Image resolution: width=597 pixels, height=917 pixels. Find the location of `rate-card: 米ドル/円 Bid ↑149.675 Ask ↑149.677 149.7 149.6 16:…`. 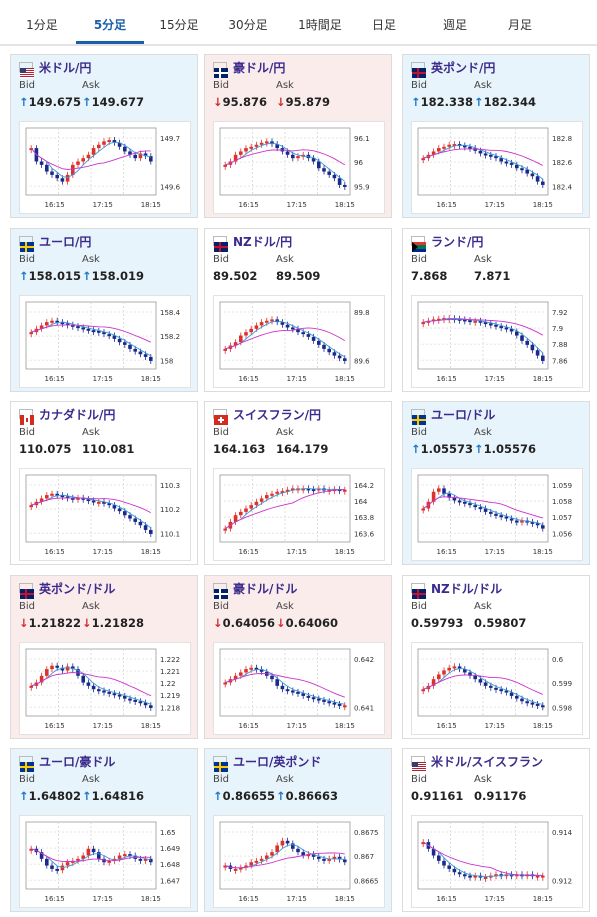

rate-card: 米ドル/円 Bid ↑149.675 Ask ↑149.677 149.7 149.6 16:… is located at coordinates (104, 136).